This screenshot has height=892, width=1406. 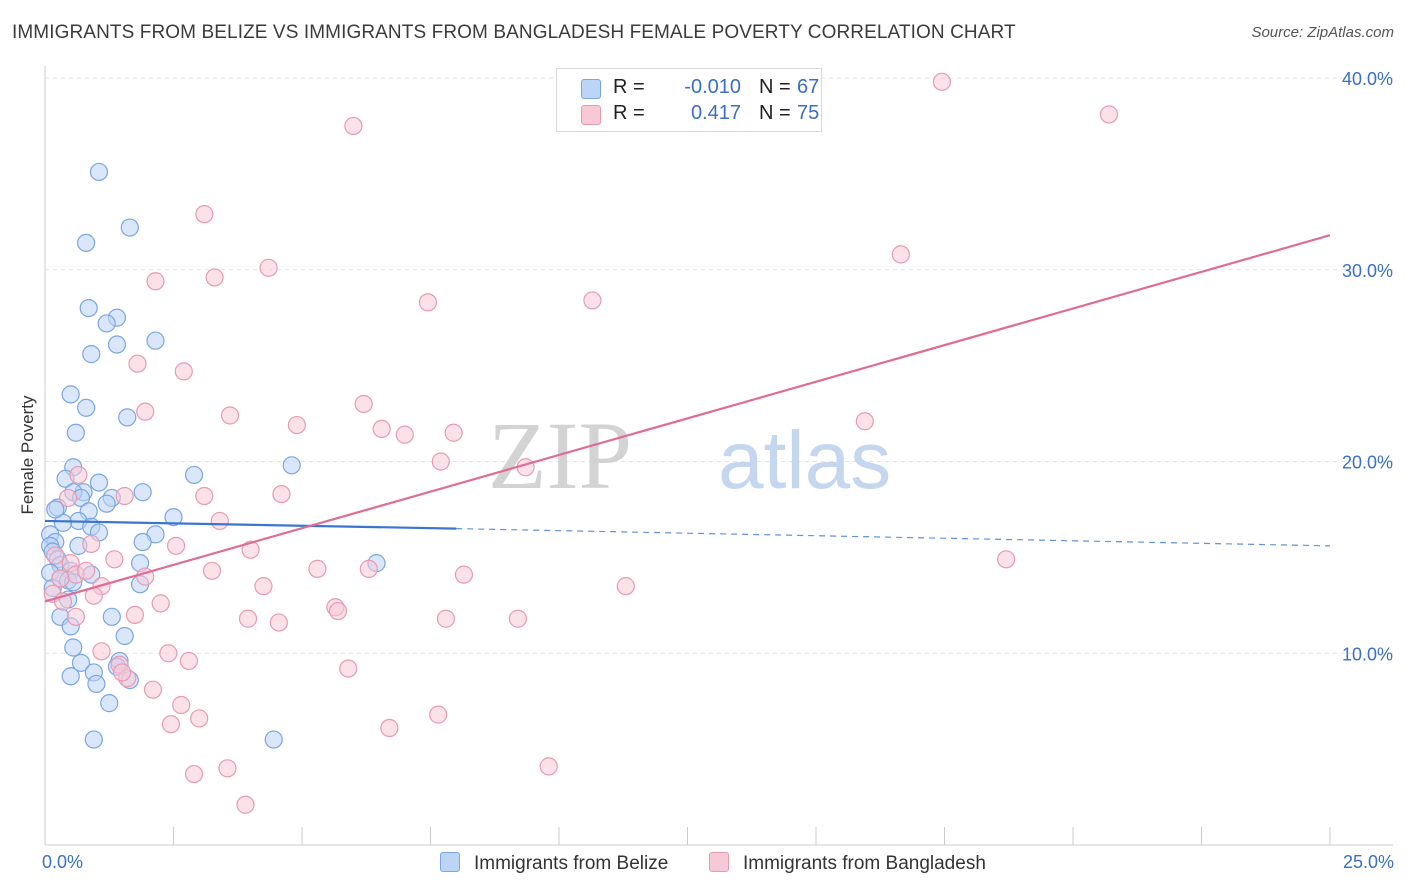 What do you see at coordinates (719, 862) in the screenshot?
I see `bangladesh-legend-swatch` at bounding box center [719, 862].